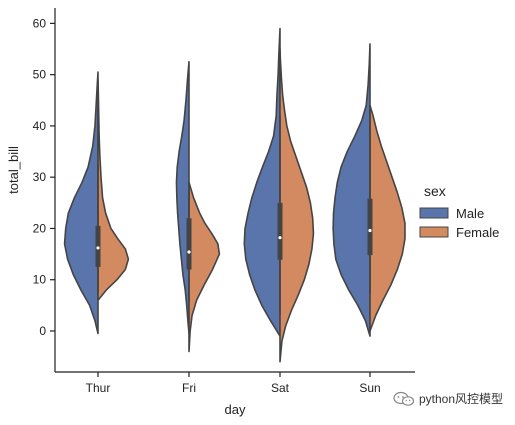 Image resolution: width=515 pixels, height=425 pixels. What do you see at coordinates (351, 190) in the screenshot?
I see `violin-male-sun` at bounding box center [351, 190].